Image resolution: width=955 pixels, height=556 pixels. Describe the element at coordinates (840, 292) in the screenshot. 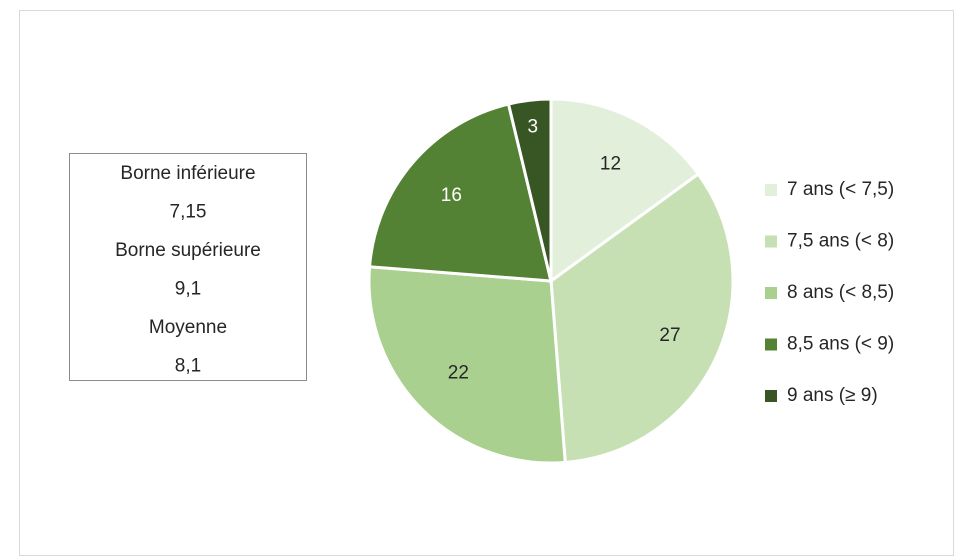

I see `legend-label: 8 ans (< 8,5)` at that location.